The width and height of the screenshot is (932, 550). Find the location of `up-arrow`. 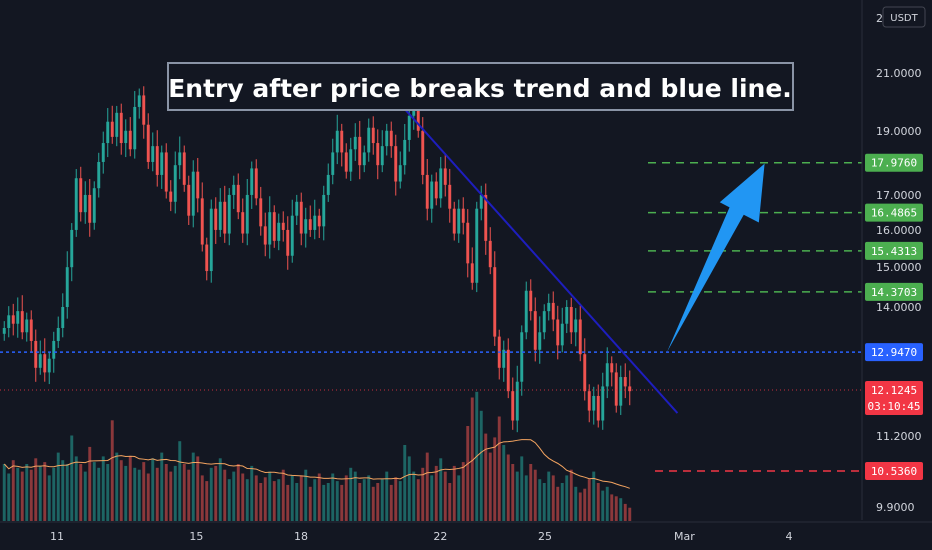

up-arrow is located at coordinates (716, 257).